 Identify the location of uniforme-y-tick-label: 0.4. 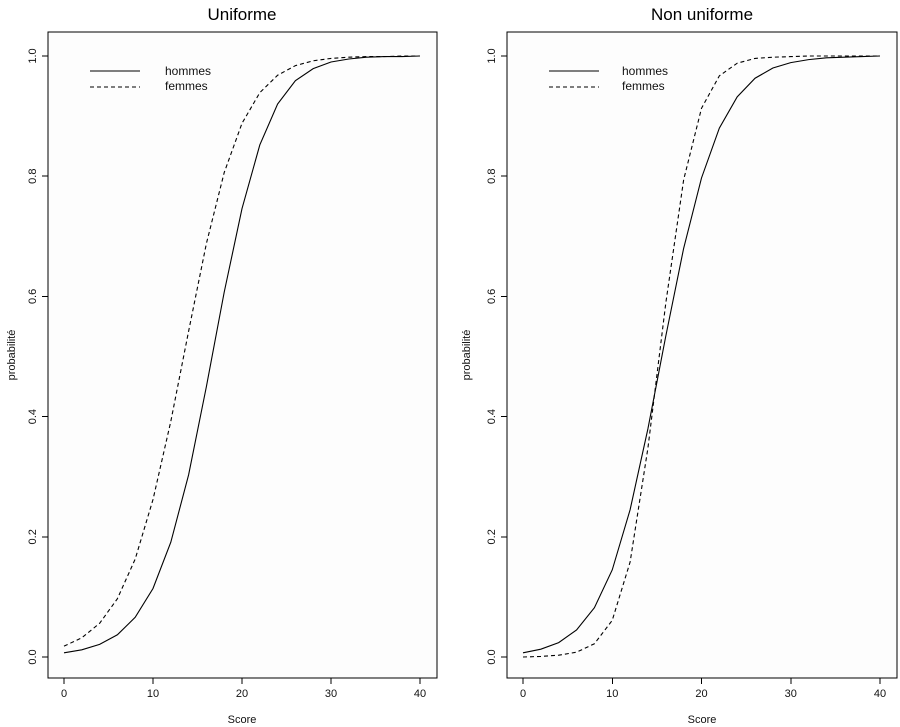
(33, 416).